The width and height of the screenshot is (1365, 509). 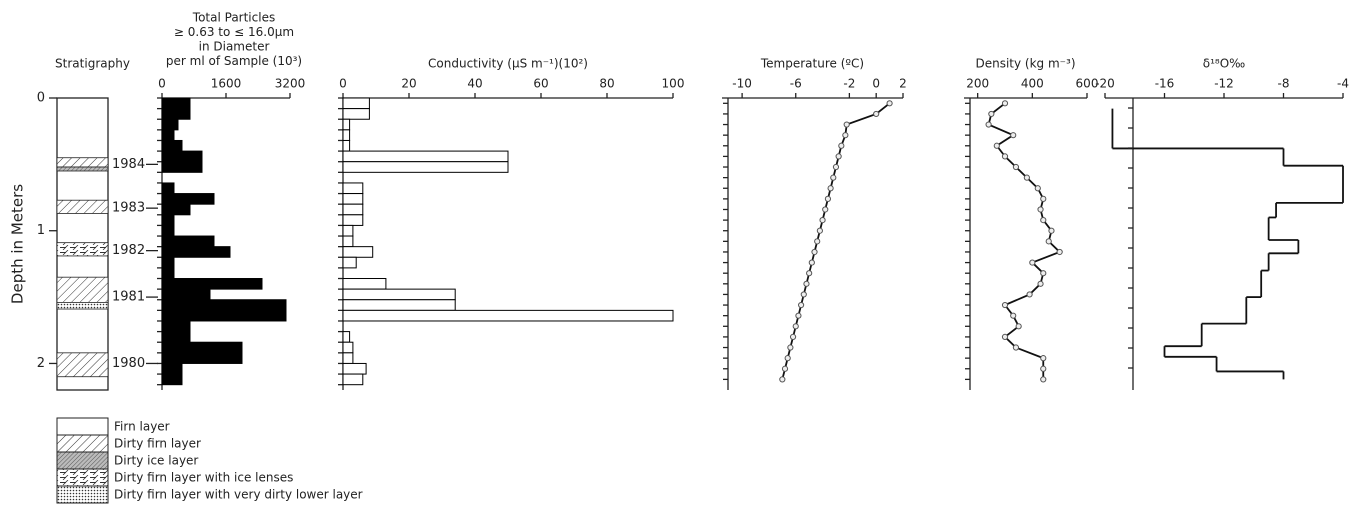 I want to click on y-axis-label: Depth in Meters, so click(x=18, y=244).